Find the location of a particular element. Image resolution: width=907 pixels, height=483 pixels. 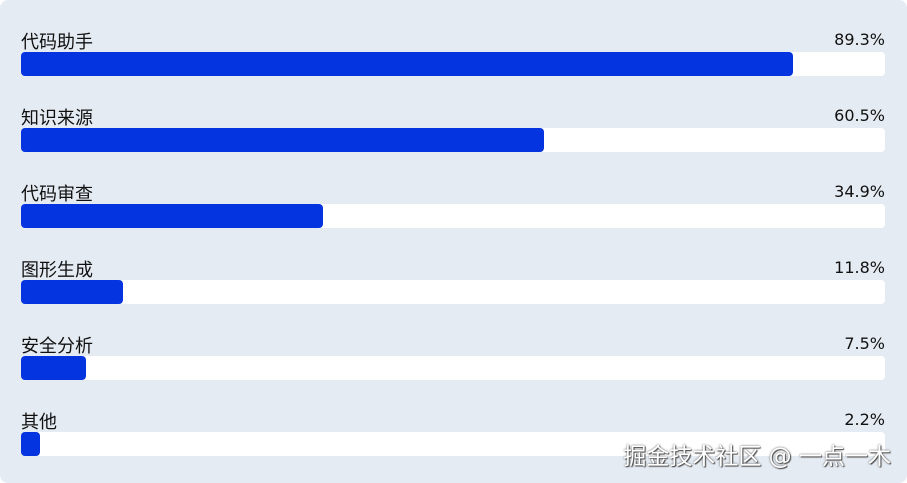

value-label: 2.2% is located at coordinates (864, 419).